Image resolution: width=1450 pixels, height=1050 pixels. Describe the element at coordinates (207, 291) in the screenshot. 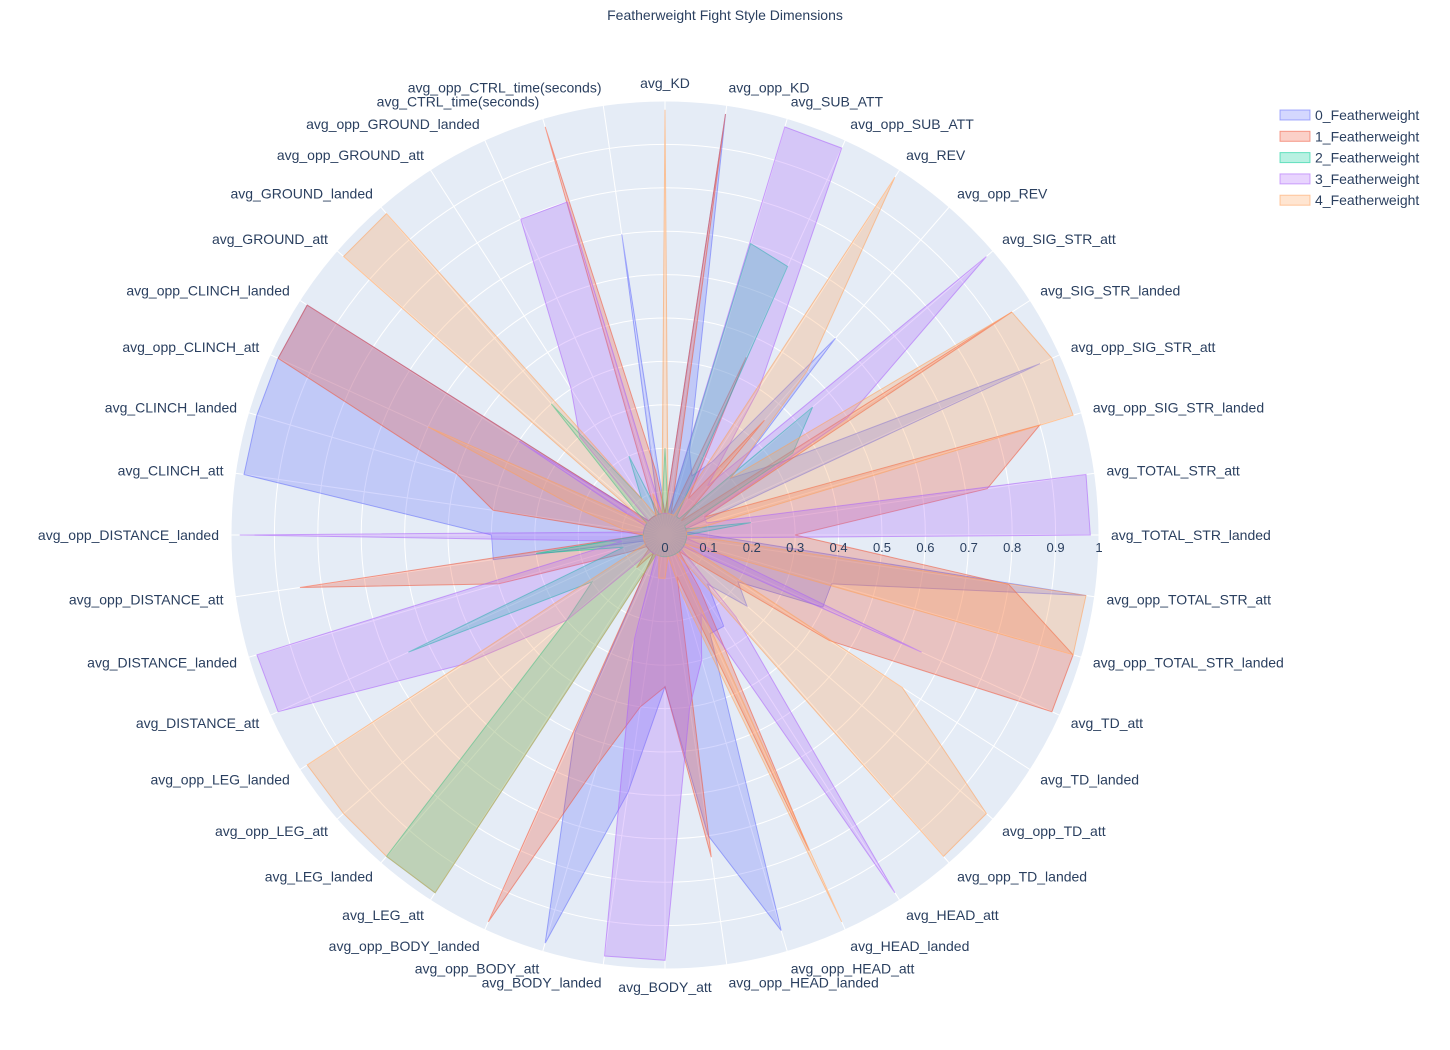

I see `category-label: avg_opp_CLINCH_landed` at that location.